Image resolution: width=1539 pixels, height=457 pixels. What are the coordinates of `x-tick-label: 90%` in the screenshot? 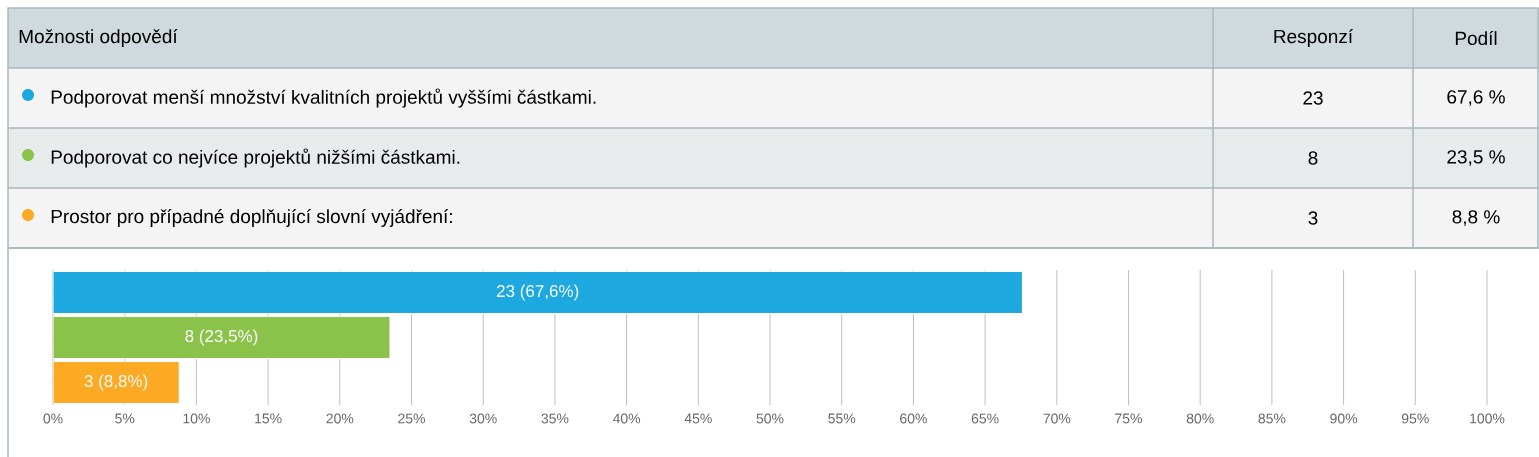 It's located at (1344, 418).